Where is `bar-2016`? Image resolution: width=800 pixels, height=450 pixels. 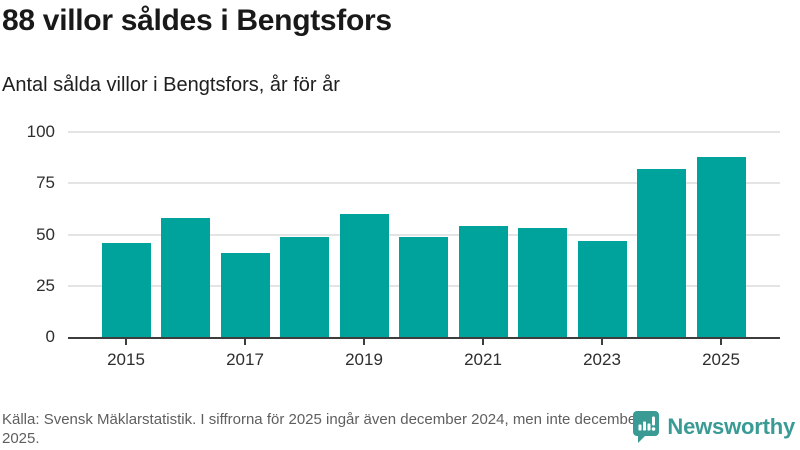 bar-2016 is located at coordinates (185, 277).